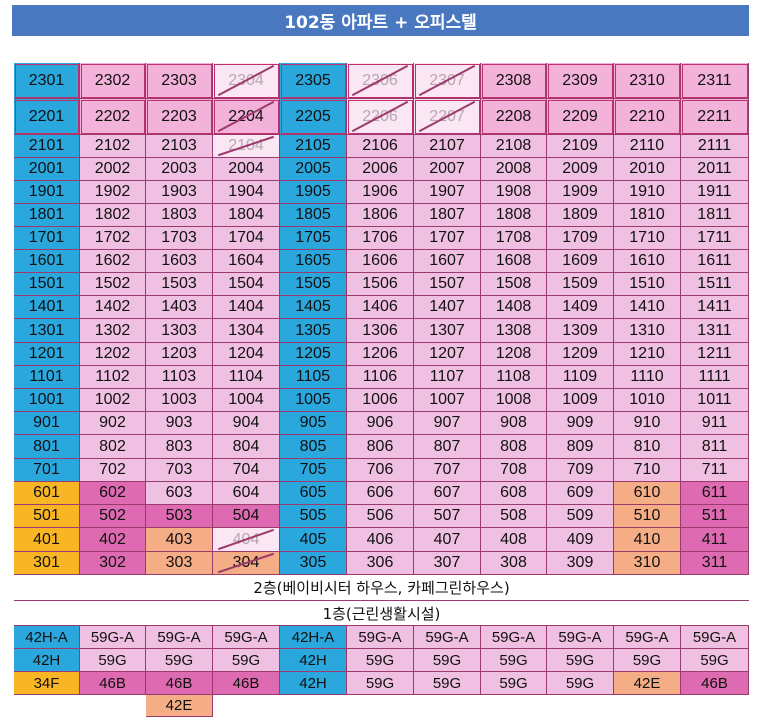 The width and height of the screenshot is (761, 727). Describe the element at coordinates (380, 146) in the screenshot. I see `unit-cell-2106: 2106` at that location.